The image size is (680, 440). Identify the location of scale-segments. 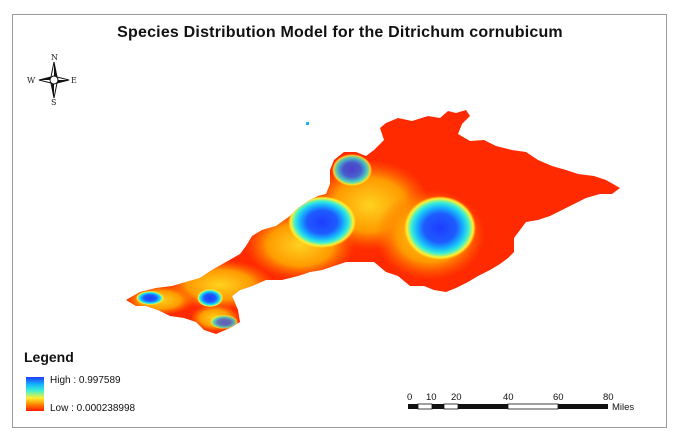
(508, 406).